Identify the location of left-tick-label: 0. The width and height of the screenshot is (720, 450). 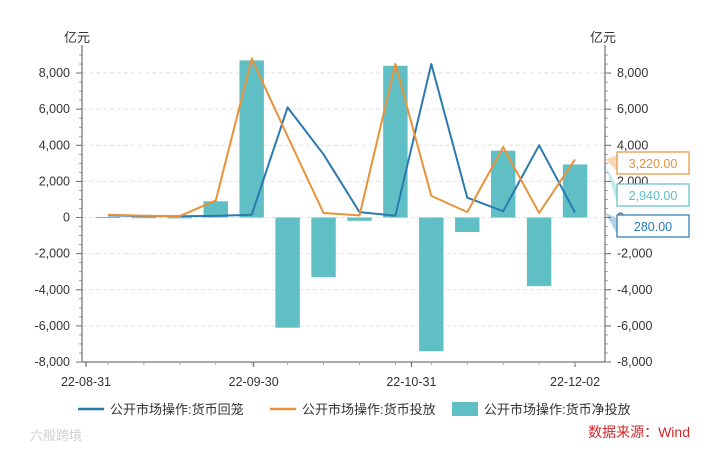
(66, 218).